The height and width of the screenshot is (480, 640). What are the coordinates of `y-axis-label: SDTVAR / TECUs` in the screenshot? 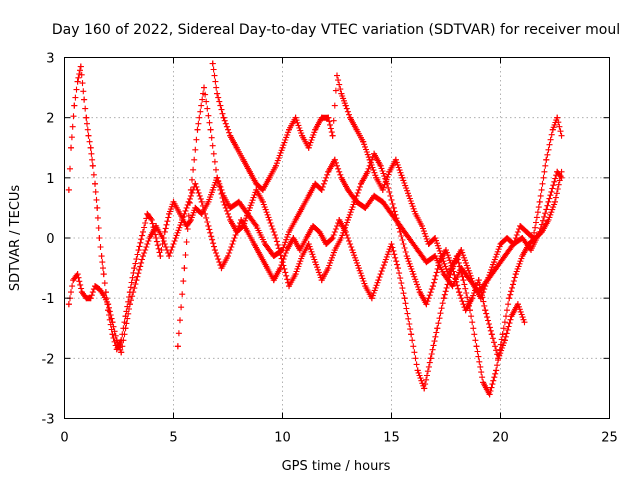 It's located at (15, 238).